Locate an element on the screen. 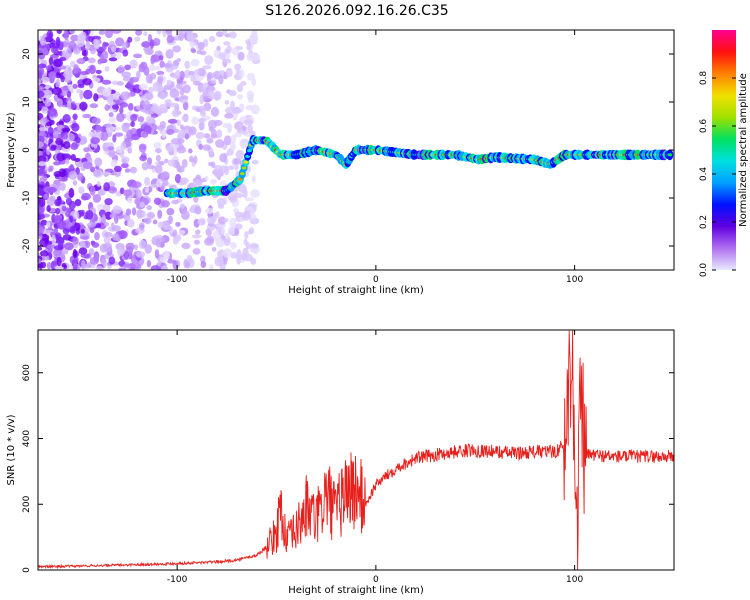  x-tick-label: 0 is located at coordinates (376, 580).